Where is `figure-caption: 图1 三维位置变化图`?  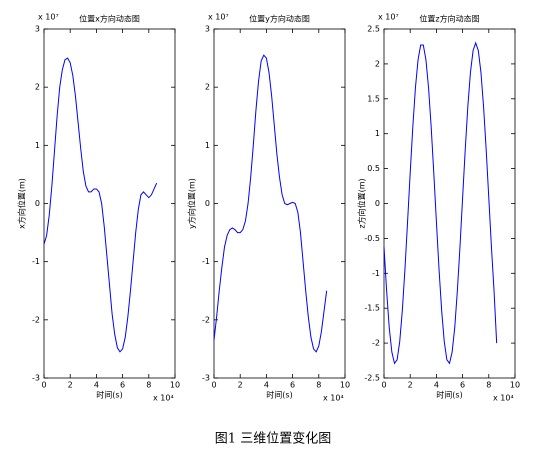
figure-caption: 图1 三维位置变化图 is located at coordinates (273, 439).